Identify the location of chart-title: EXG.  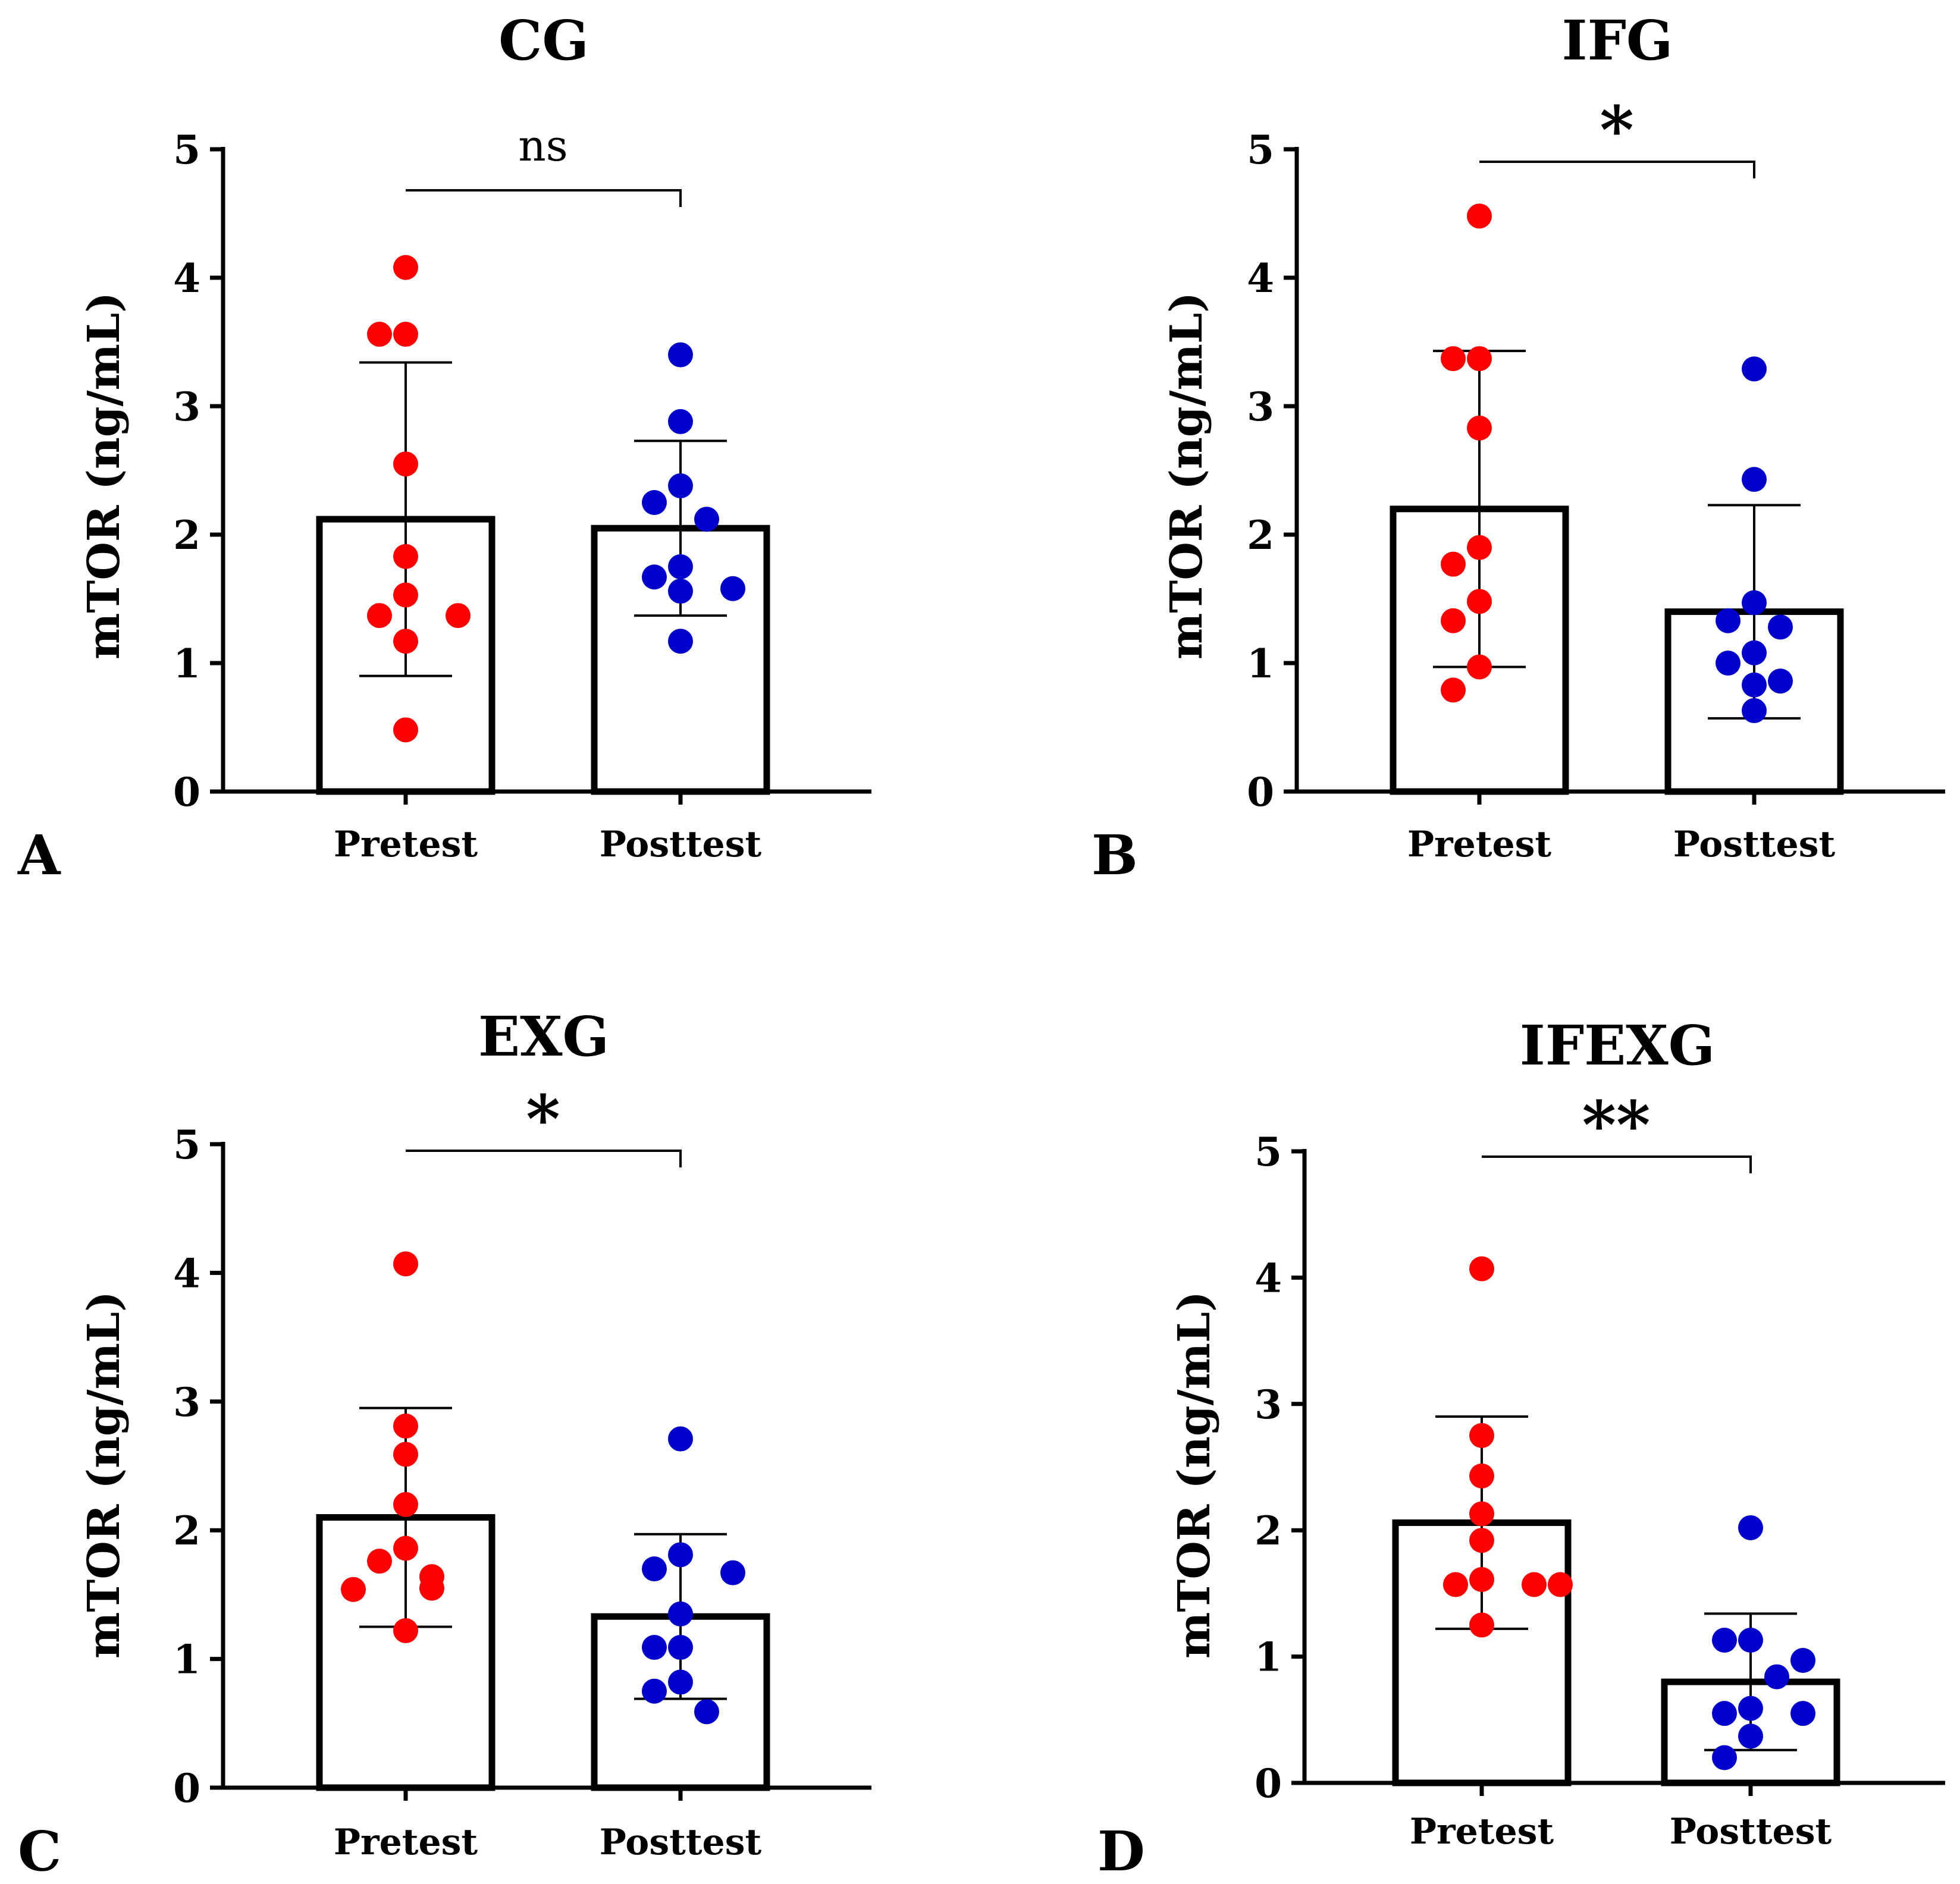
(543, 1037).